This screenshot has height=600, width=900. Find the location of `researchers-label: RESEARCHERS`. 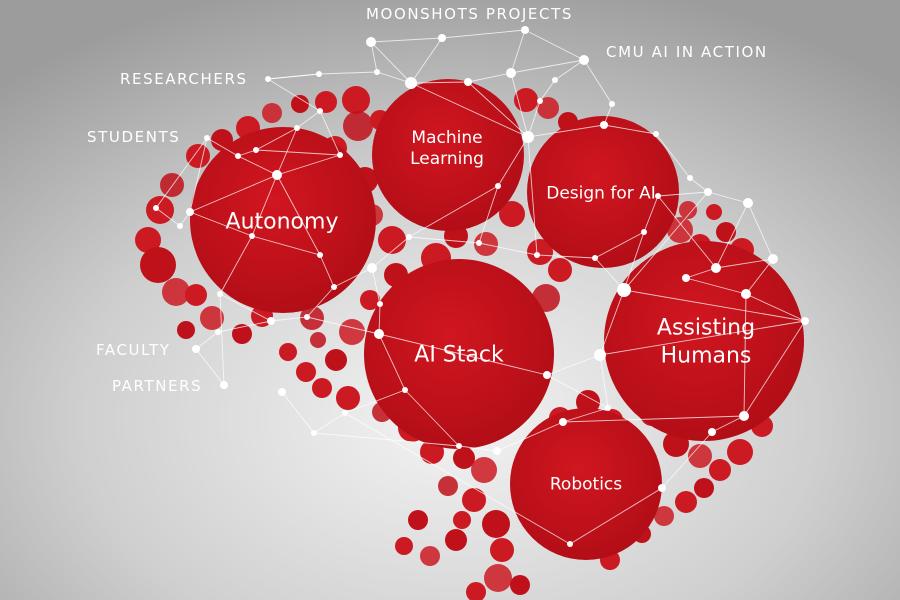

researchers-label: RESEARCHERS is located at coordinates (184, 79).